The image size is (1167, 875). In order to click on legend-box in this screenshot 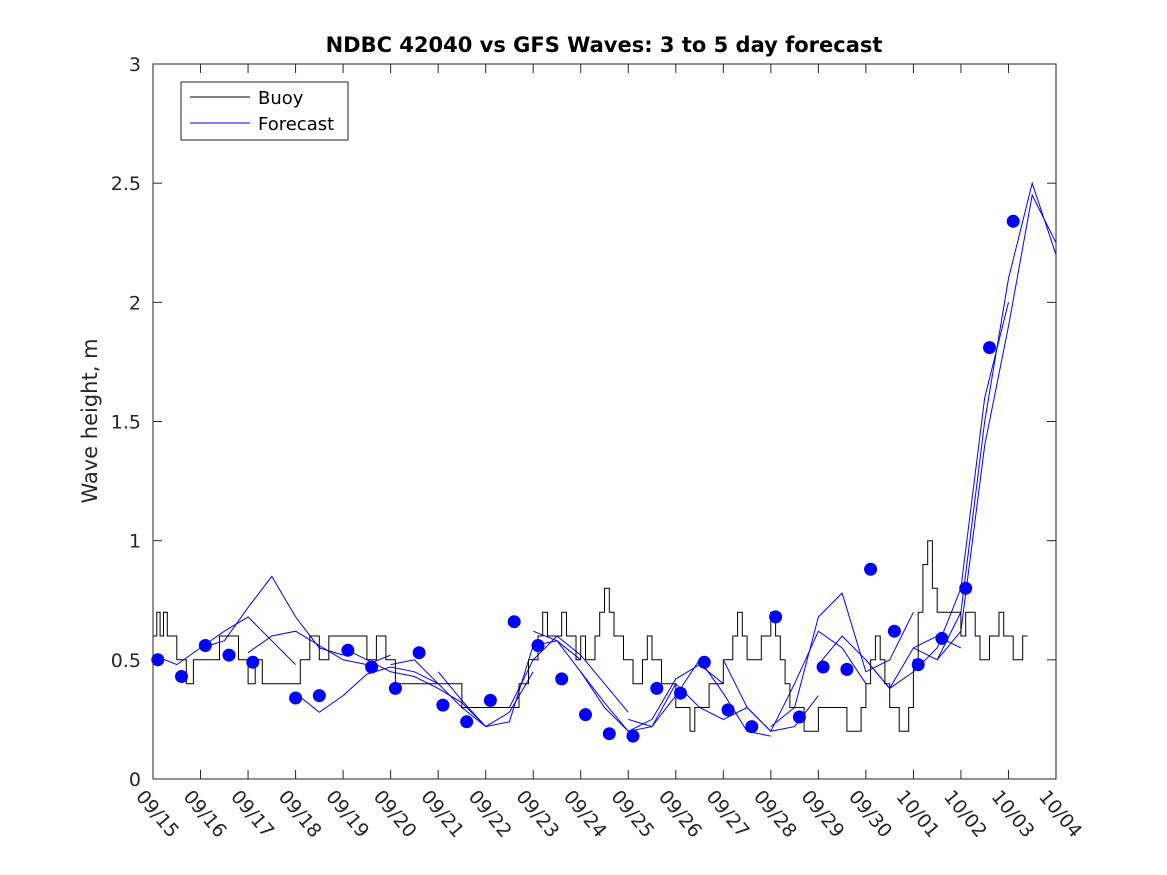, I will do `click(264, 111)`.